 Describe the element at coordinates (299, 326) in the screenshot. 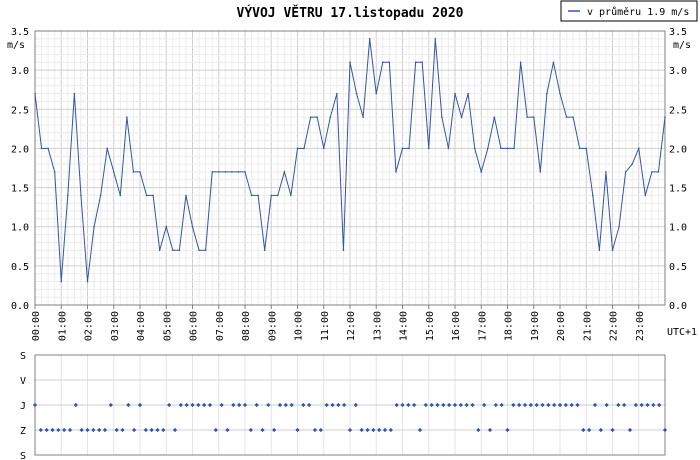

I see `x-tick-label: 10:00` at that location.